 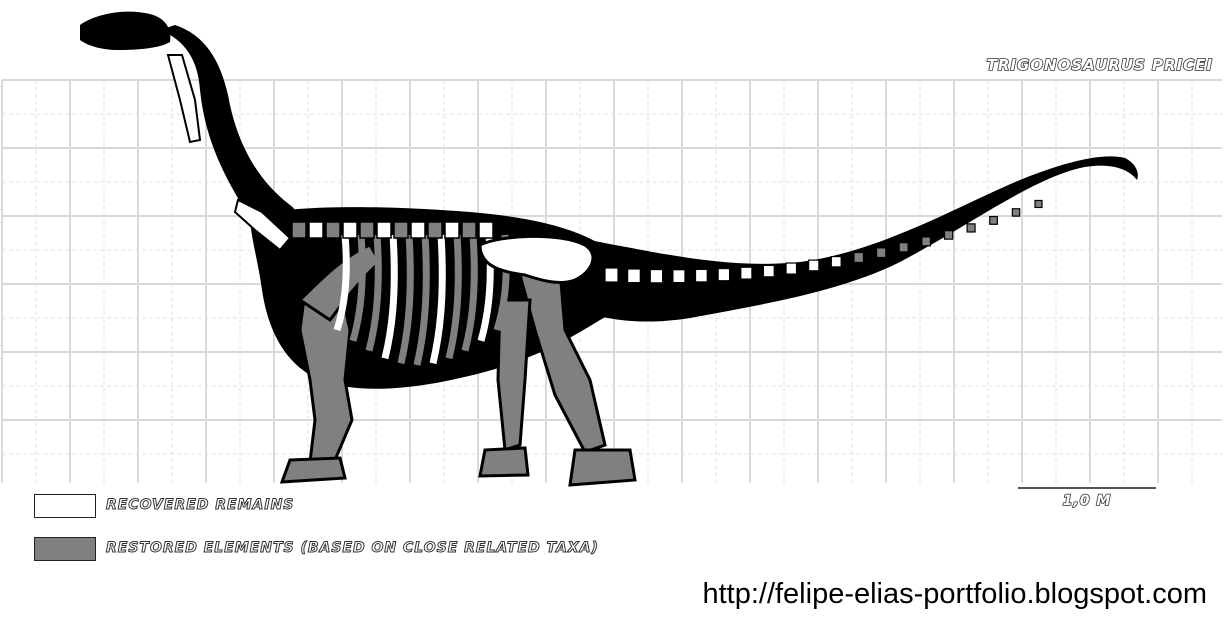 I want to click on neck-vertebrae, so click(x=184, y=99).